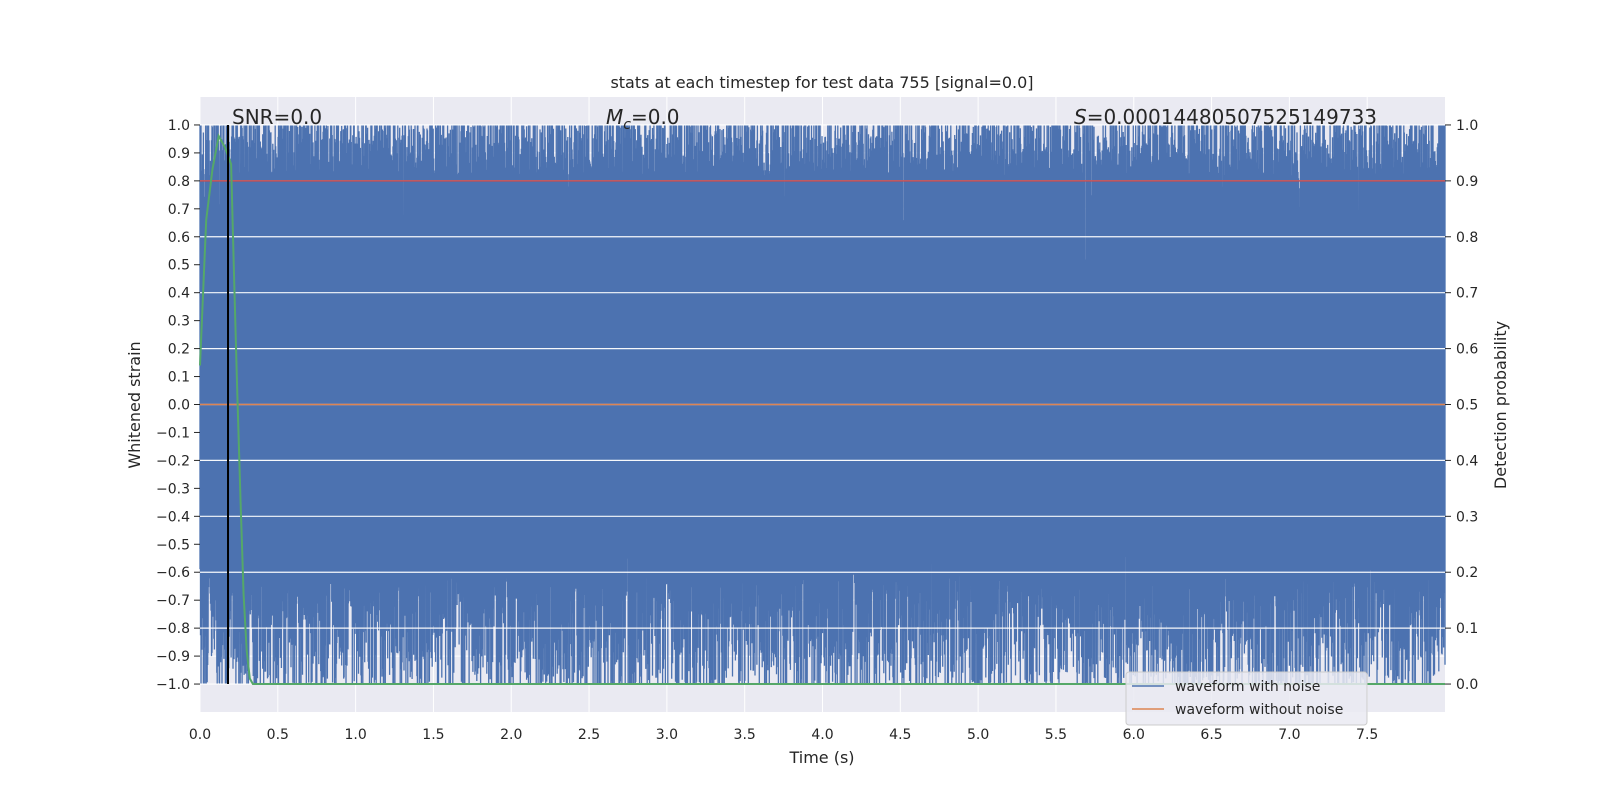 This screenshot has height=800, width=1600. What do you see at coordinates (1467, 573) in the screenshot?
I see `y2-tick-label: 0.2` at bounding box center [1467, 573].